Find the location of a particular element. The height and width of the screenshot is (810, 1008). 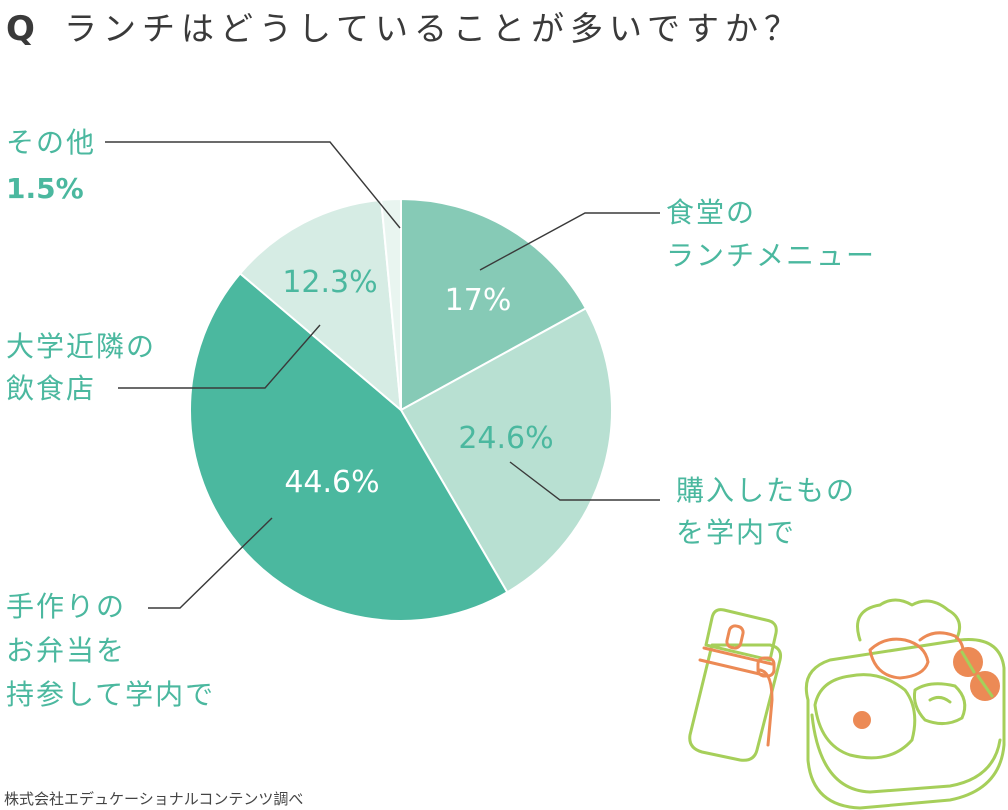

category-label-restaurant: 大学近隣の 飲食店 is located at coordinates (81, 367).